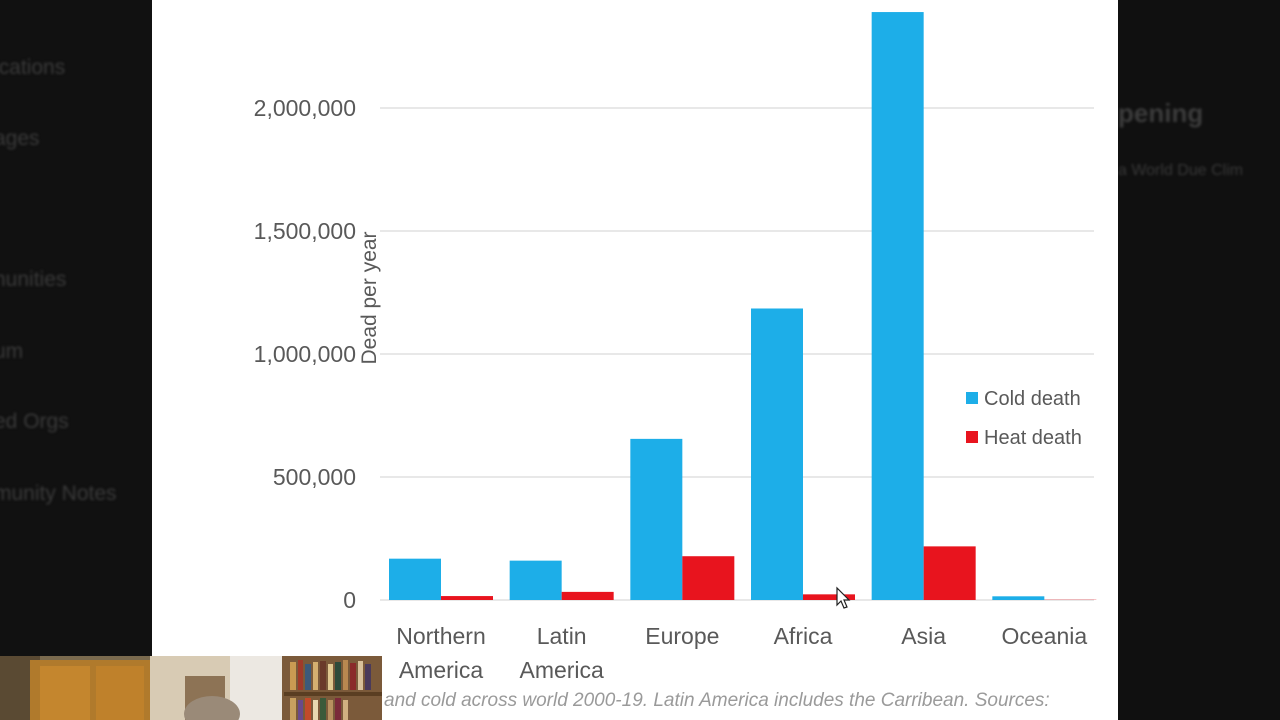 This screenshot has height=720, width=1280. Describe the element at coordinates (12, 351) in the screenshot. I see `nav-item: um` at that location.